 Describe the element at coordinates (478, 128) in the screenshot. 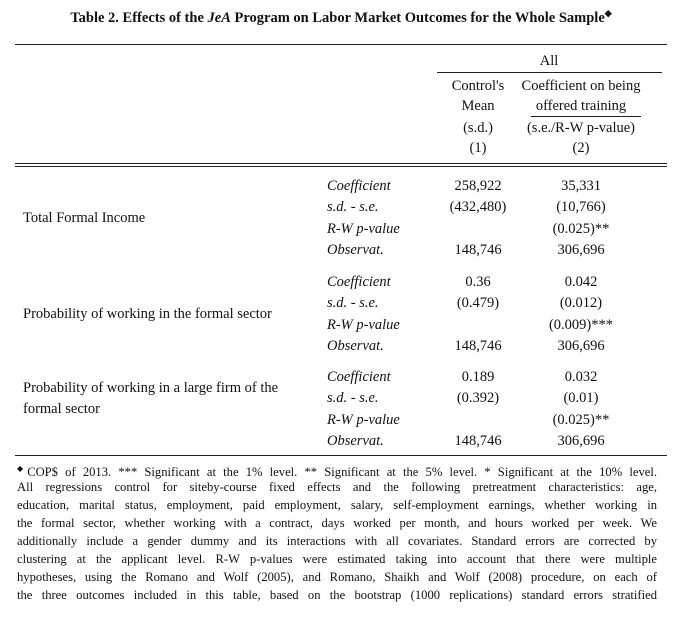

I see `column-header: (s.d.)` at that location.